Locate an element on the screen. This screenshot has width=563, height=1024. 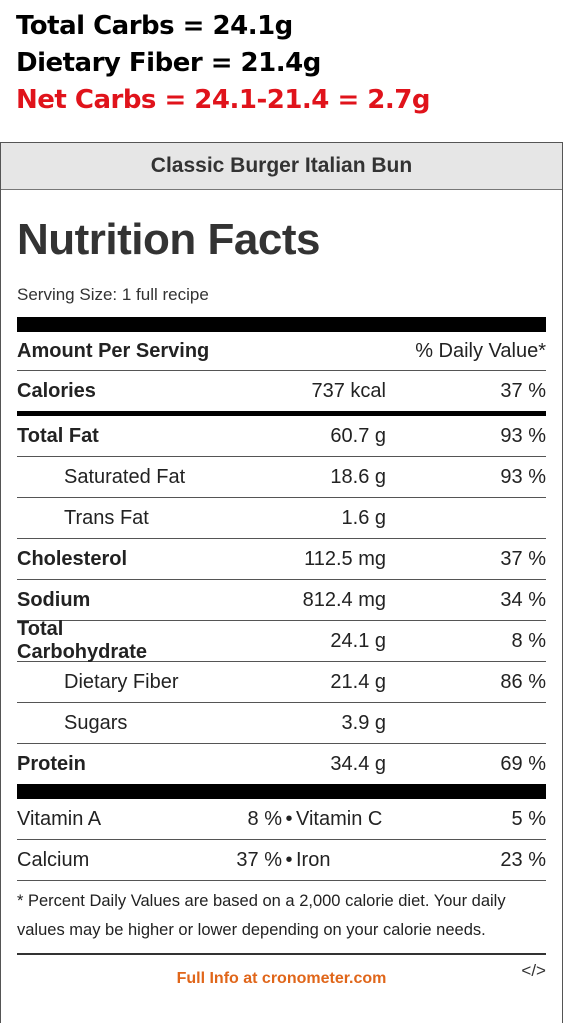
nutrient-amount: 24.1 g is located at coordinates (358, 640).